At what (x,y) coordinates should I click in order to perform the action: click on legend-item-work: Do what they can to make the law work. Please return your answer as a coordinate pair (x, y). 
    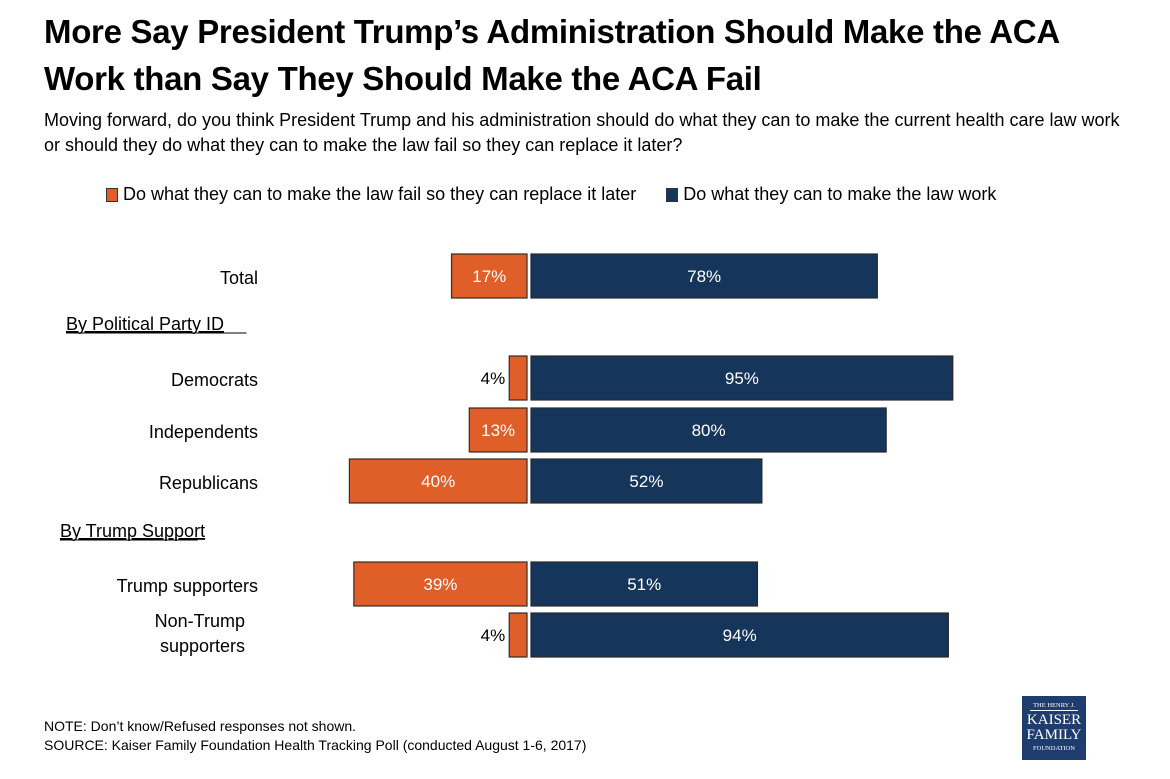
    Looking at the image, I should click on (831, 194).